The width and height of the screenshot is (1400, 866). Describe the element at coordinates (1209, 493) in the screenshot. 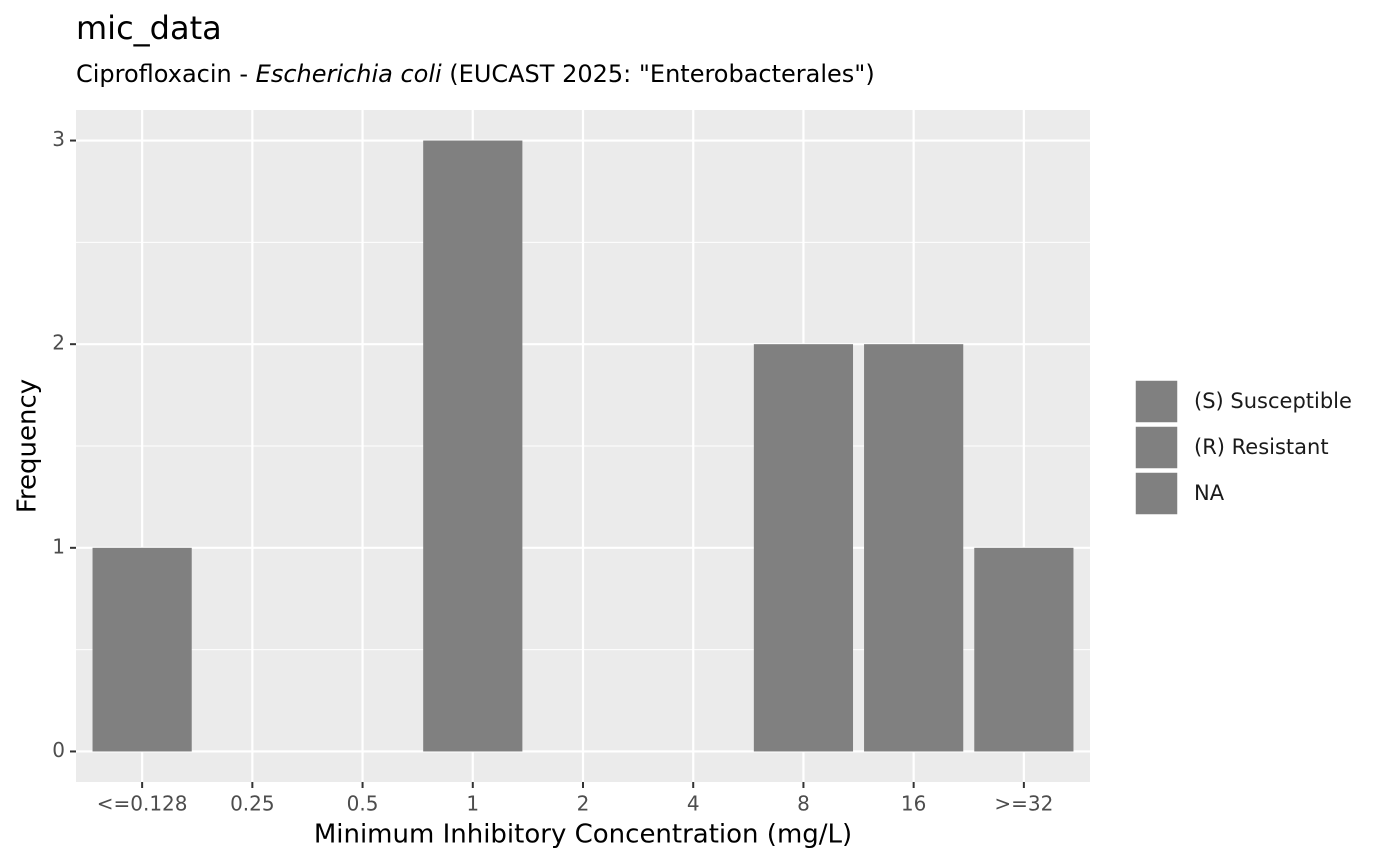

I see `legend-label: NA` at that location.